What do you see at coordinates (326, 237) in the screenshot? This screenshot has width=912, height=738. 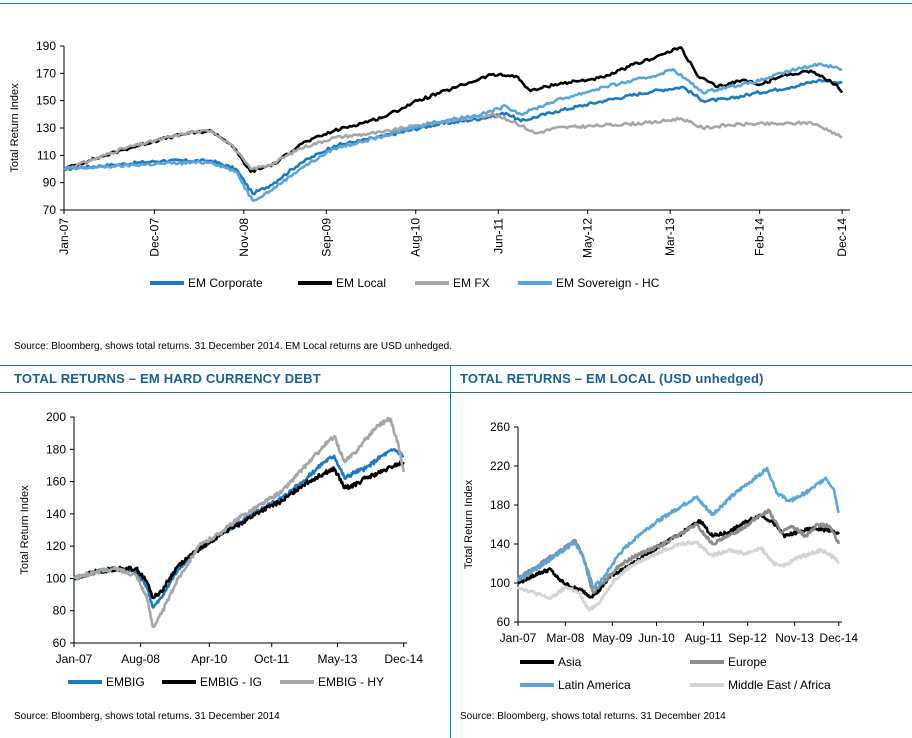 I see `x-tick-label: Sep-09` at bounding box center [326, 237].